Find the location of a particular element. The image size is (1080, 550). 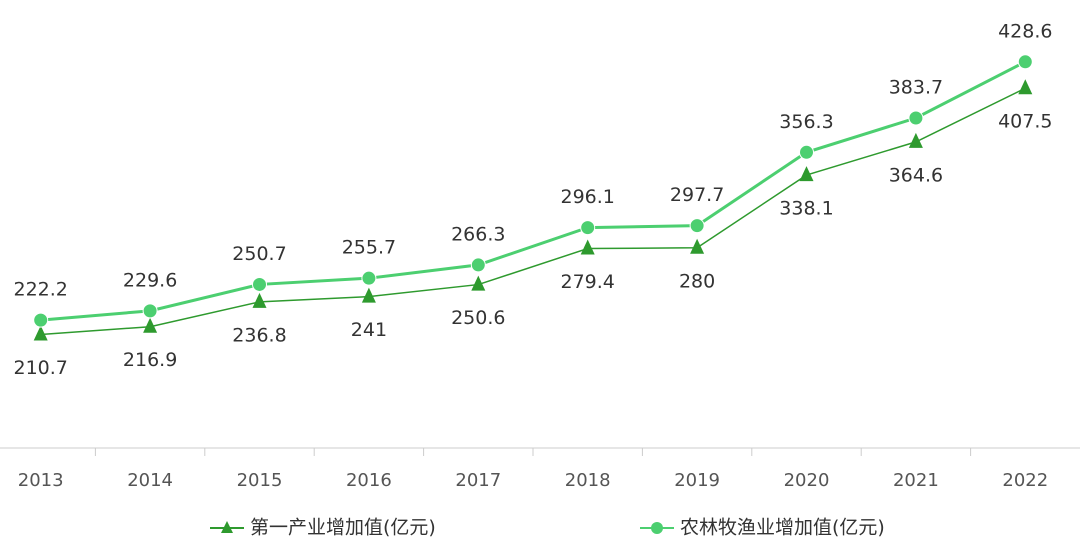

data-label: 338.1 is located at coordinates (806, 209).